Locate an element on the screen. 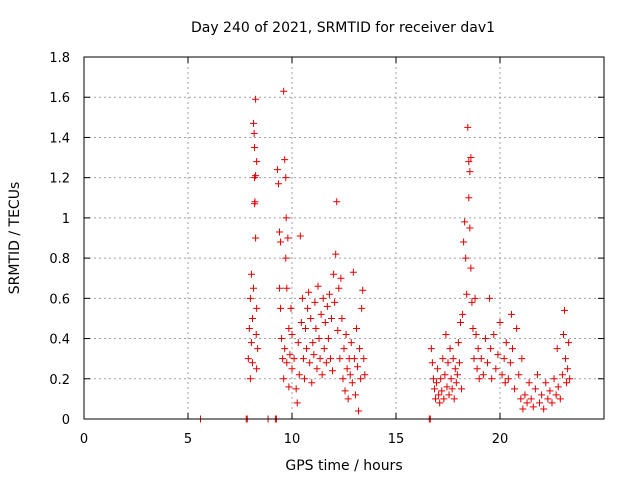 The image size is (640, 480). y-tick-label: 1.6 is located at coordinates (59, 98).